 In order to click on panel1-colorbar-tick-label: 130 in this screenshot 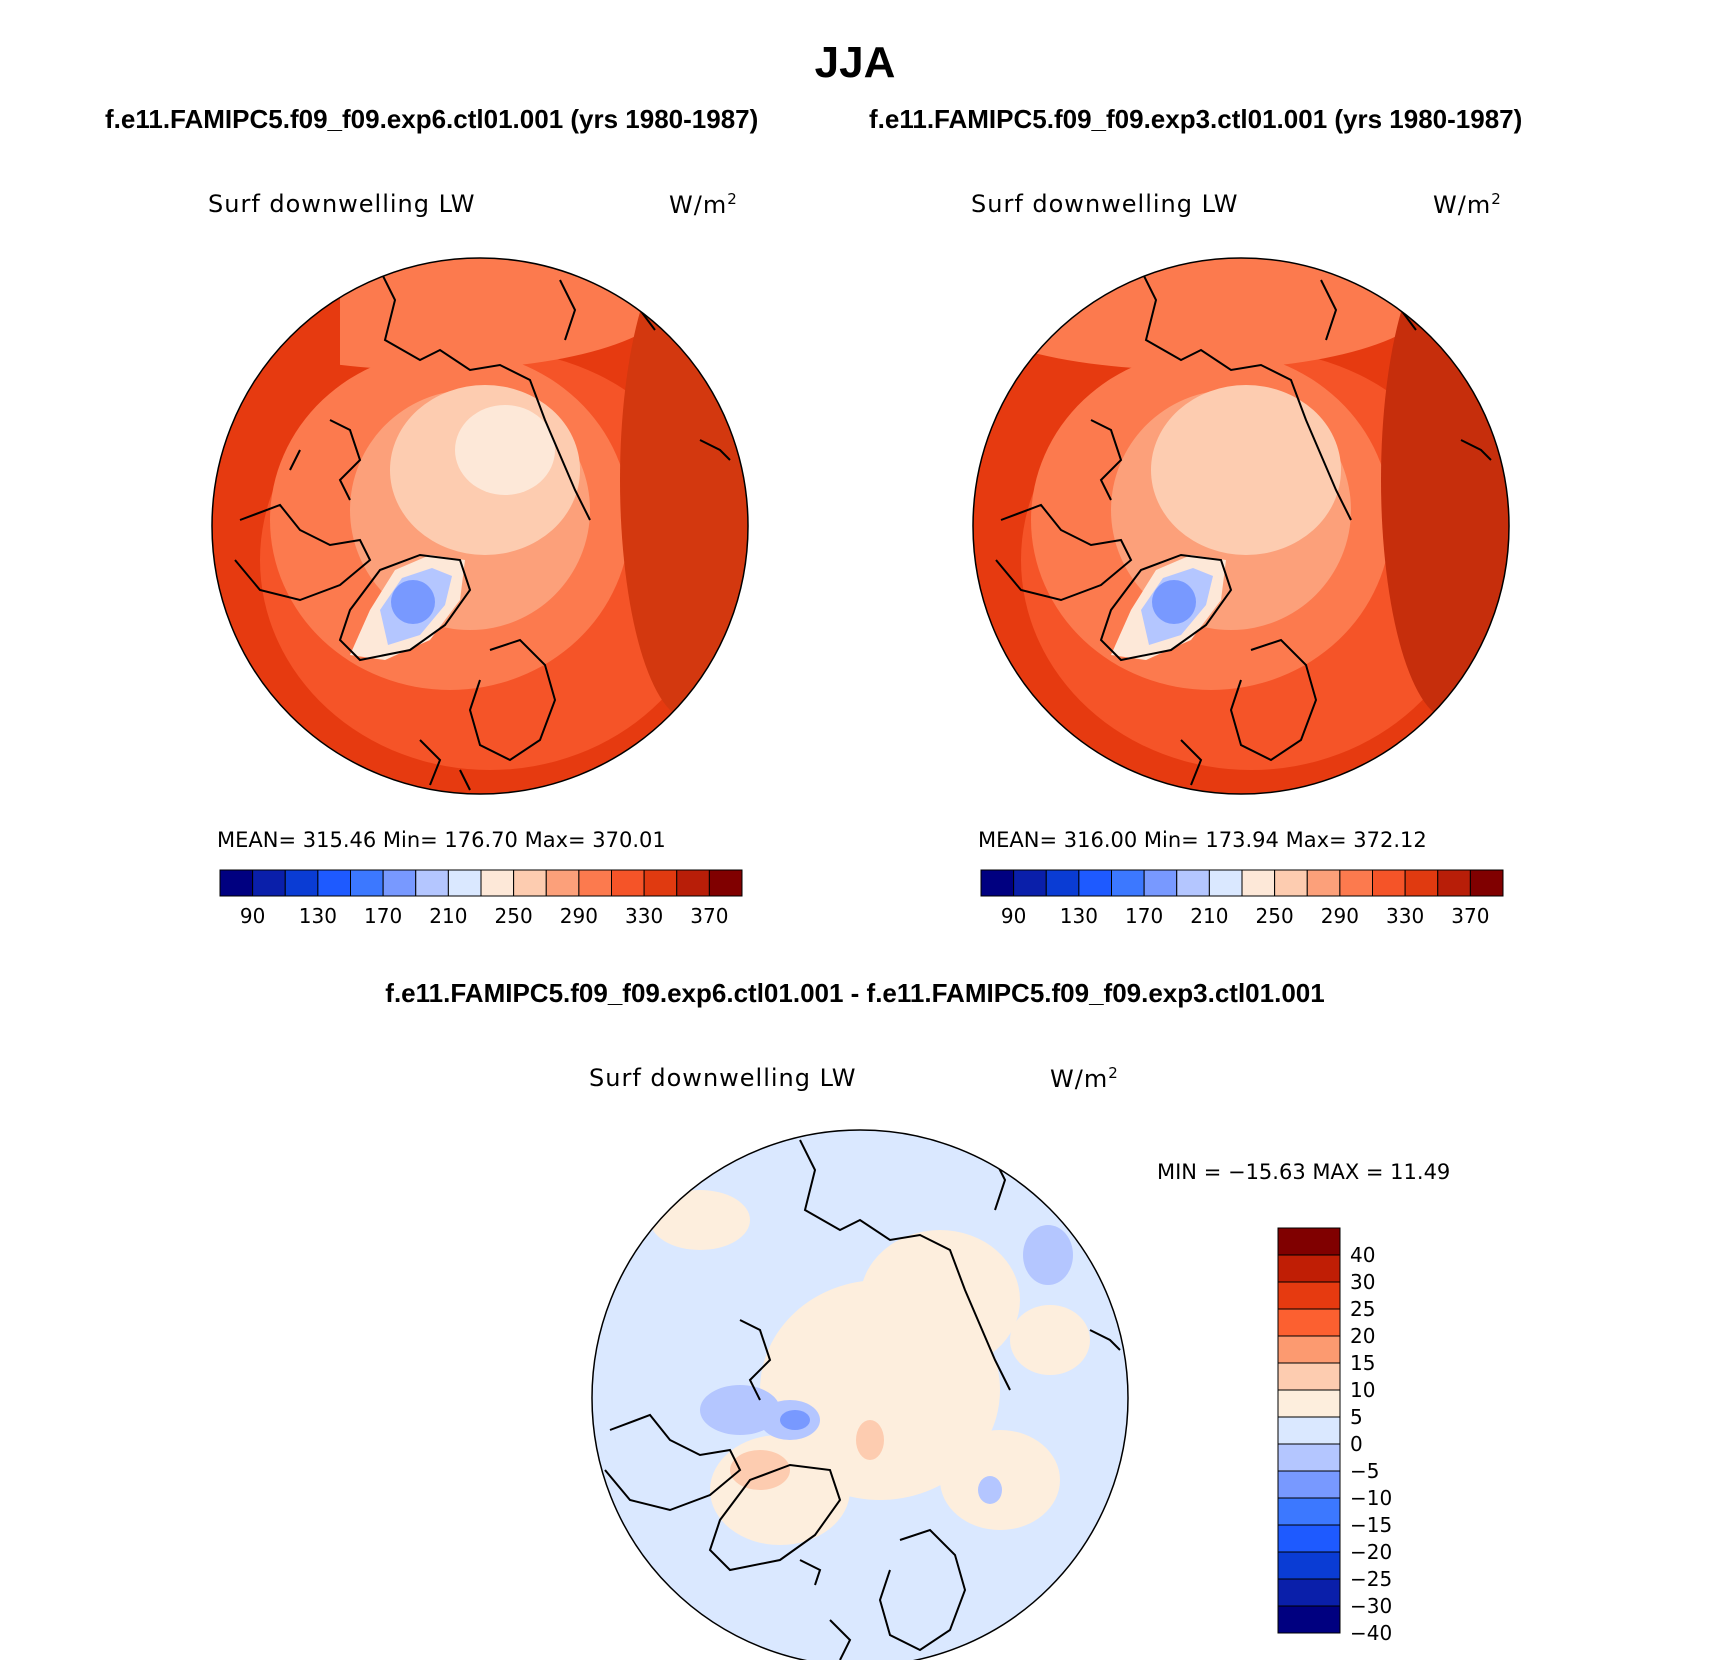, I will do `click(317, 916)`.